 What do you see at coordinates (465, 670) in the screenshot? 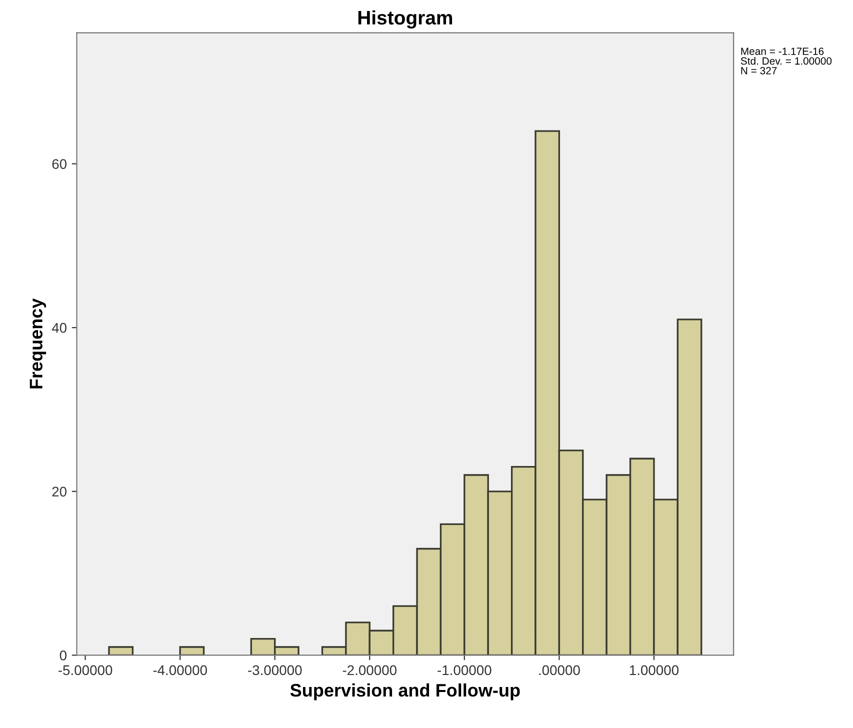
I see `x-tick-label: -1.00000` at bounding box center [465, 670].